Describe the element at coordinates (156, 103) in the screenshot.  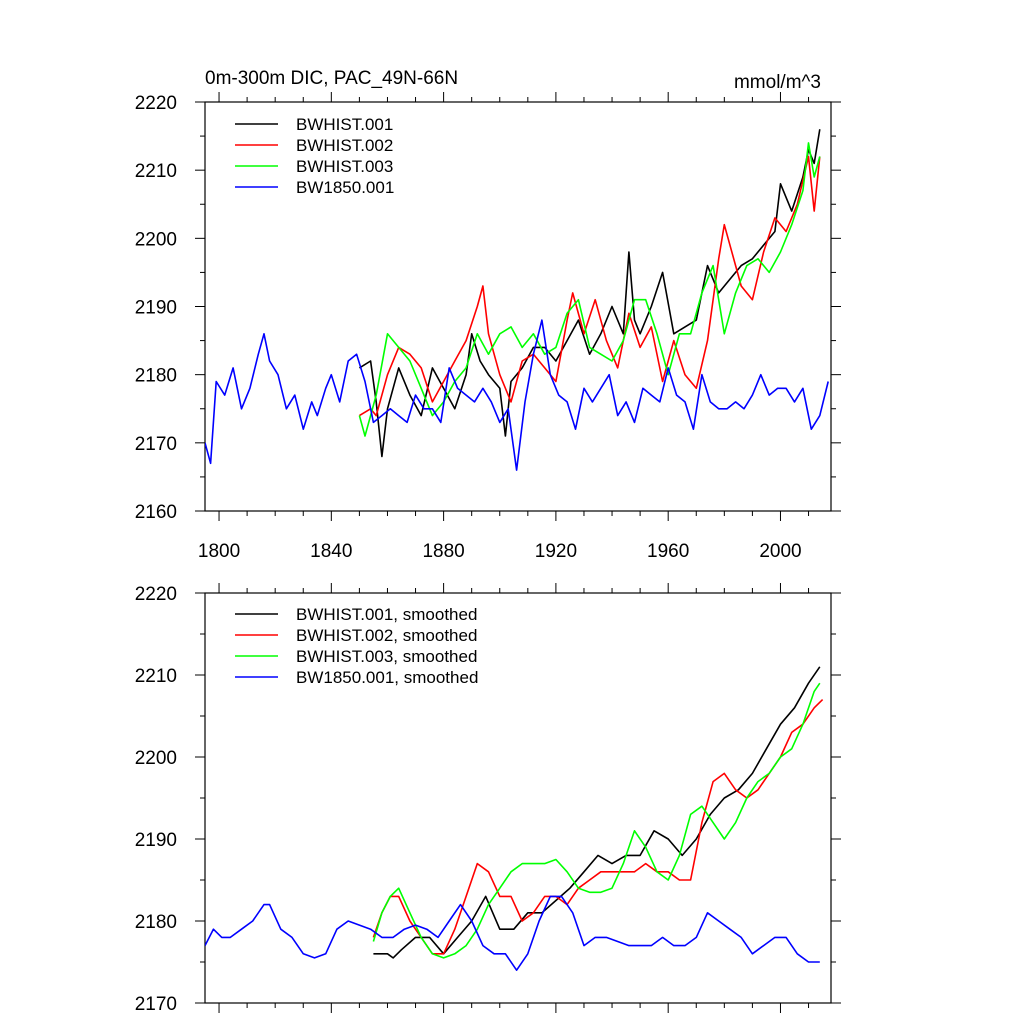
I see `top-y-tick-label: 2220` at that location.